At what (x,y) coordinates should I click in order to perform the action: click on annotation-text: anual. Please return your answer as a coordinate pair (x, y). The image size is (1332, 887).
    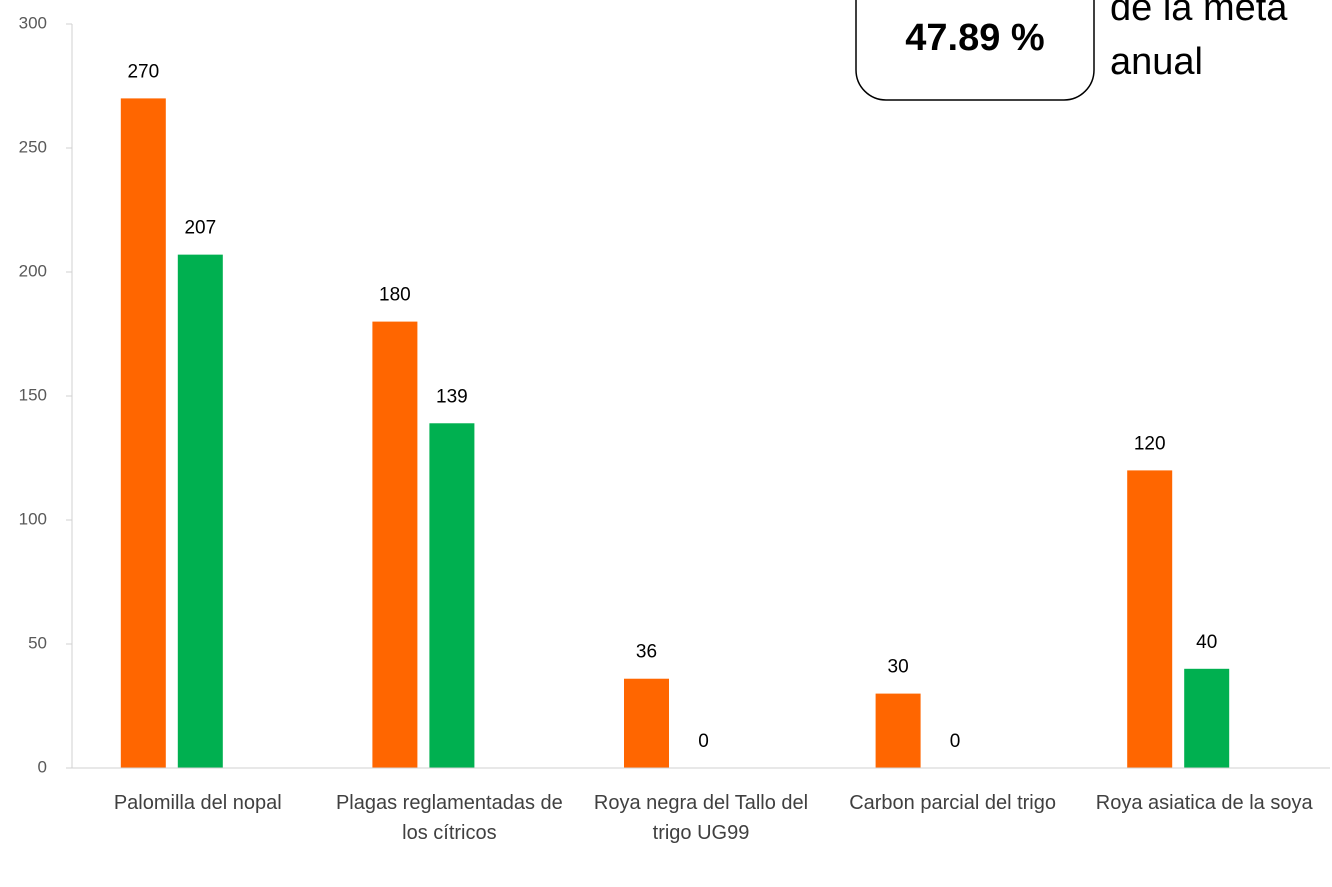
    Looking at the image, I should click on (1156, 62).